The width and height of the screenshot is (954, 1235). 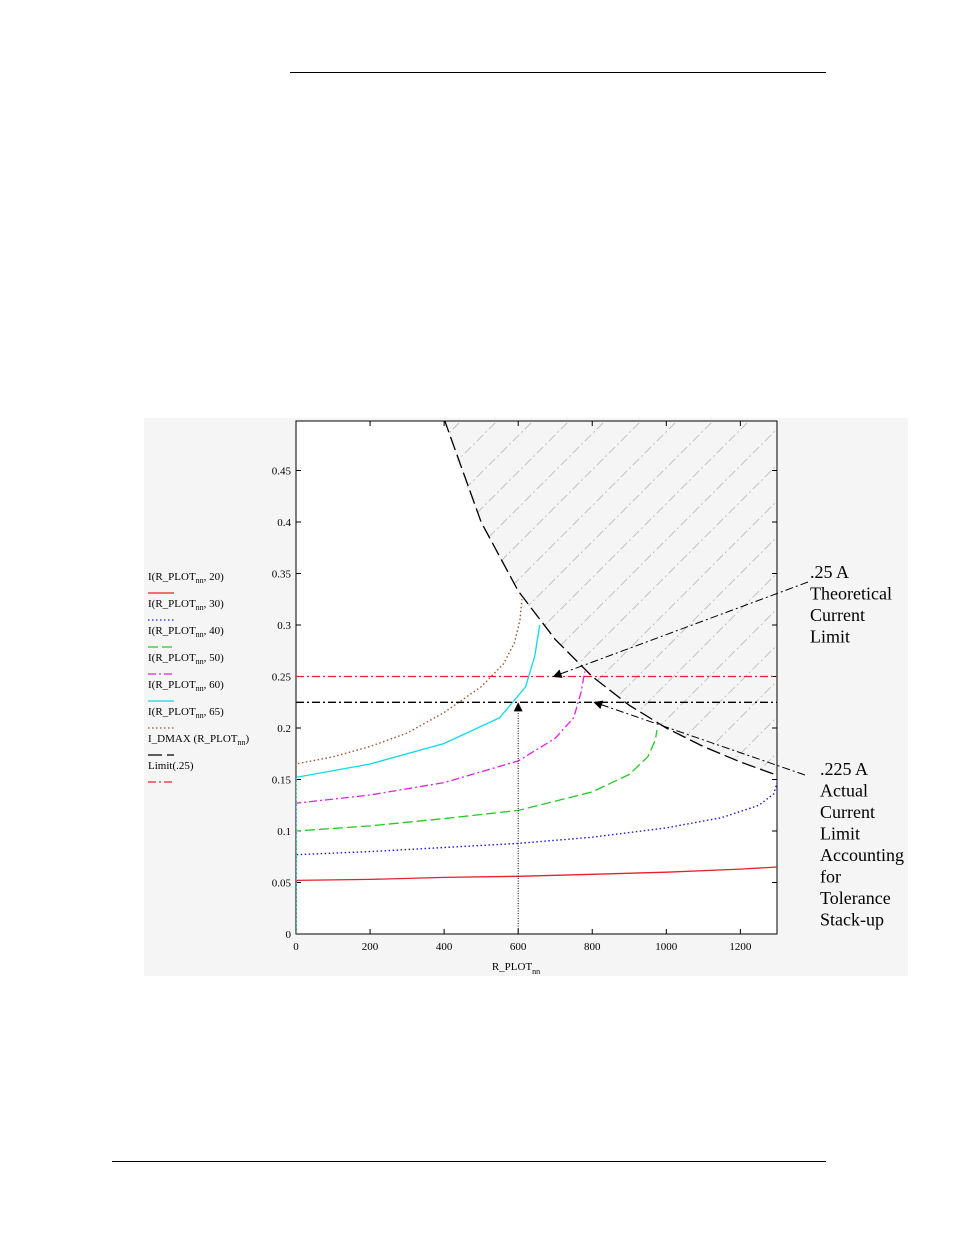 I want to click on y-tick-label: 0.15, so click(x=282, y=781).